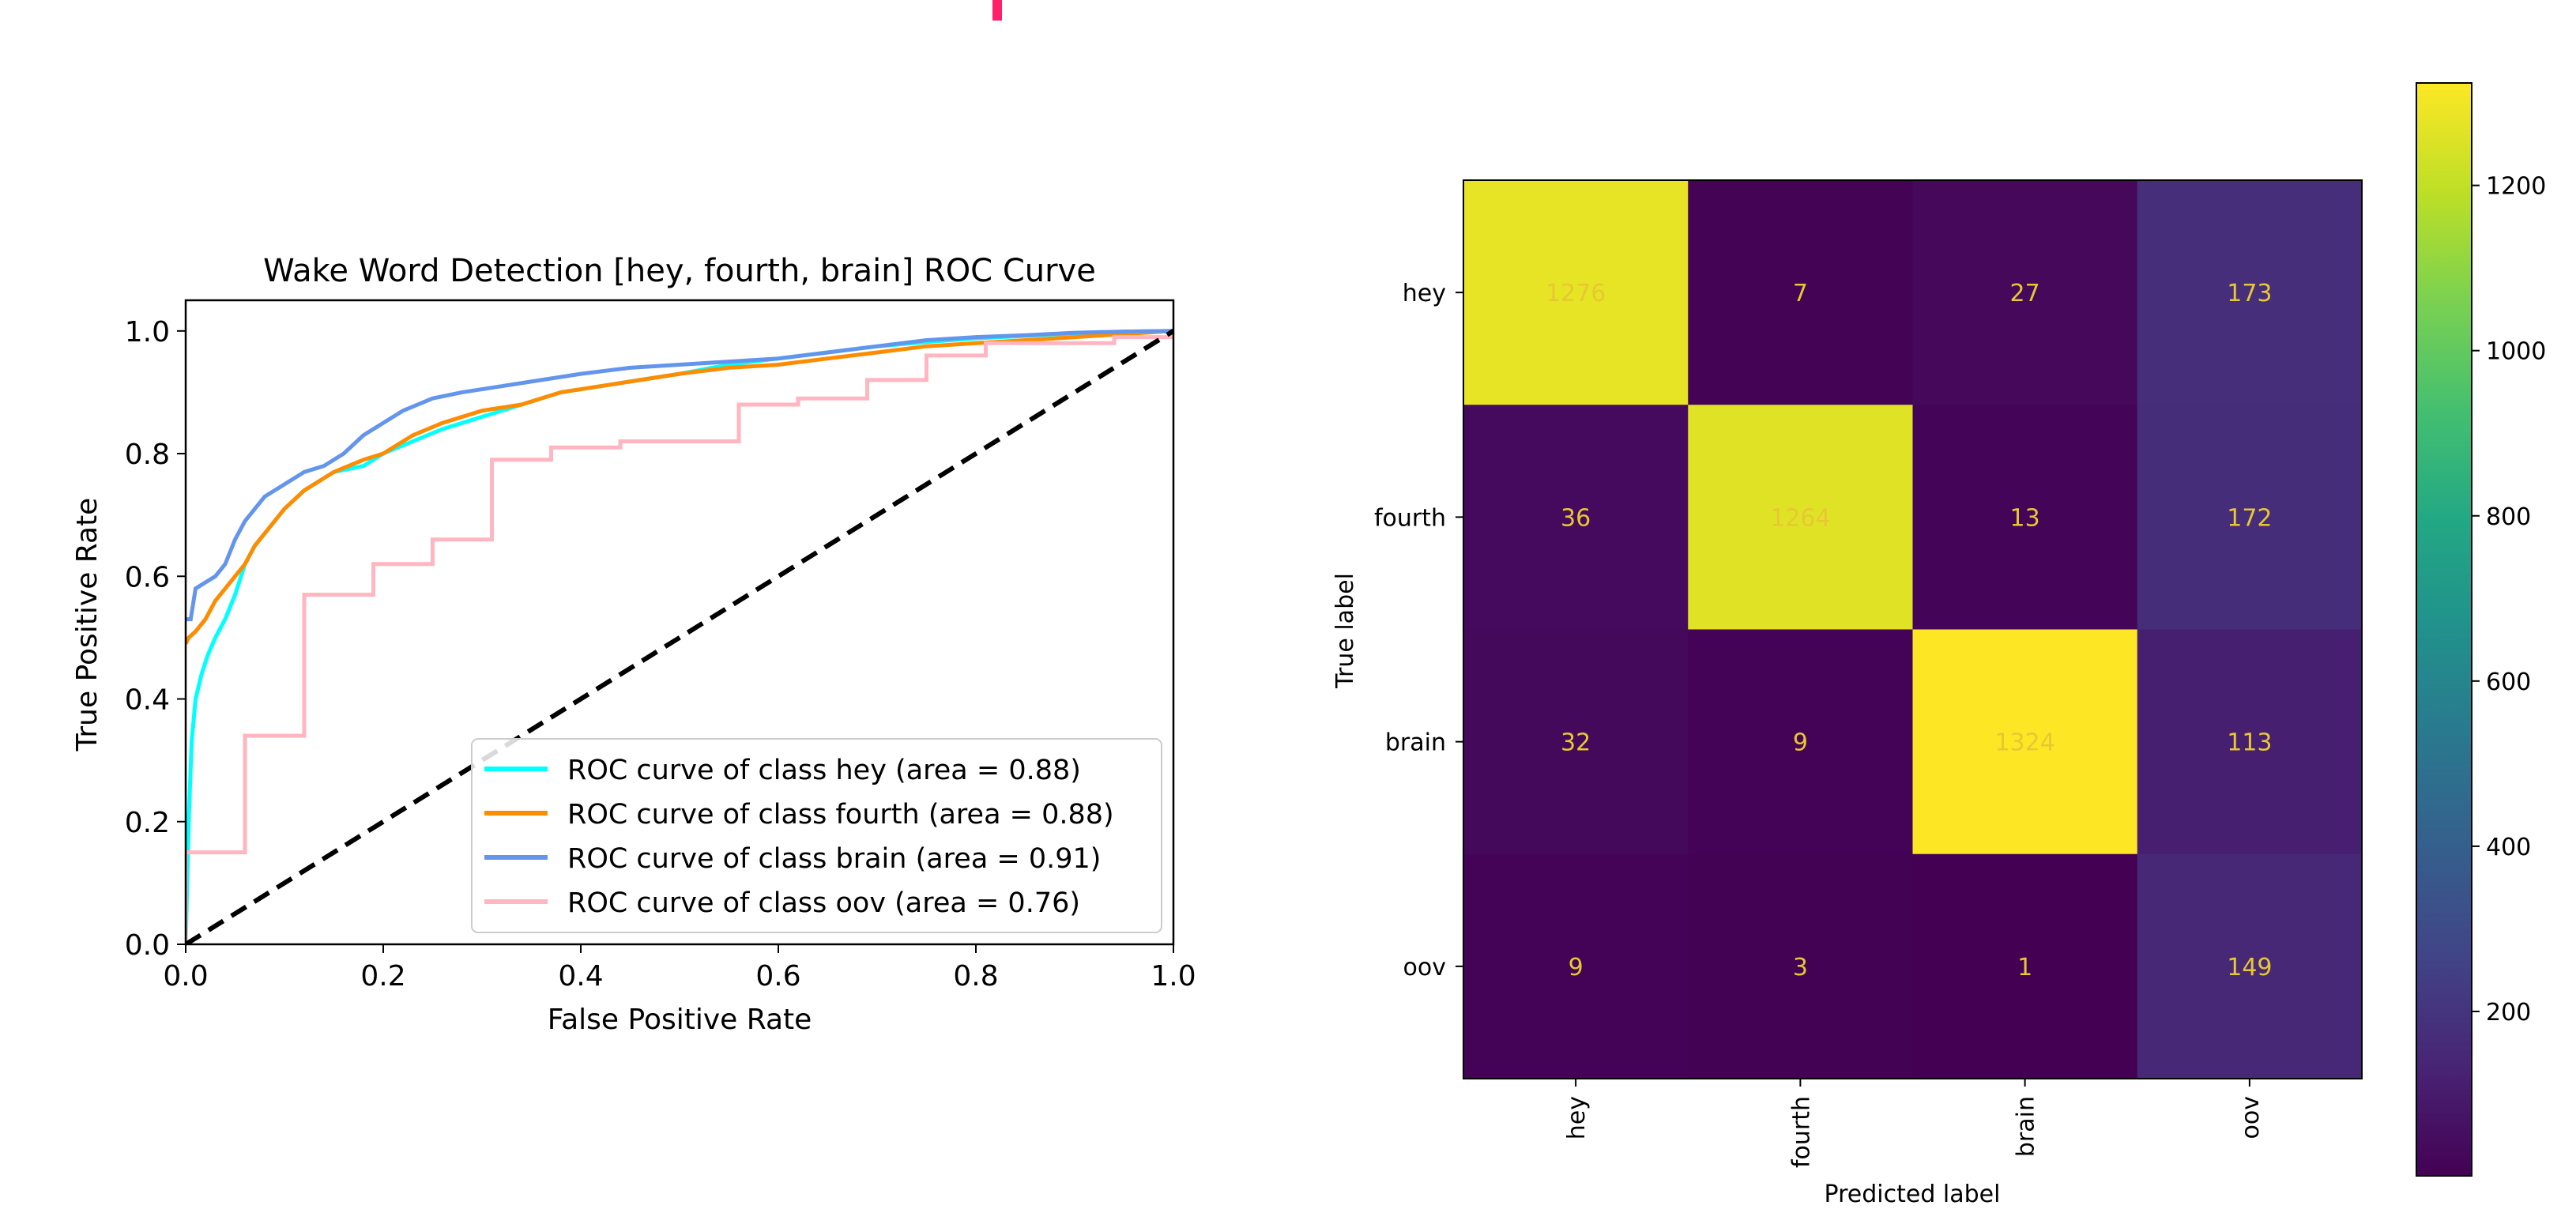 The height and width of the screenshot is (1228, 2576). I want to click on cm-x-tick-label: fourth, so click(1801, 1132).